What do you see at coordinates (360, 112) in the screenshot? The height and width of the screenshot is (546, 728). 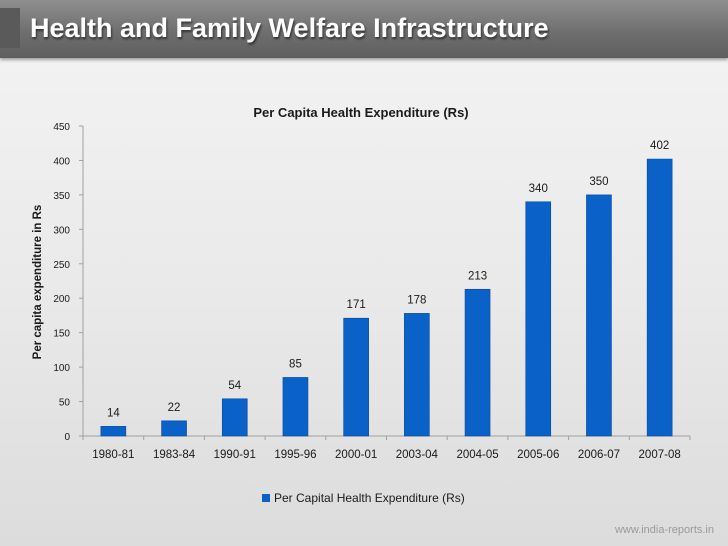 I see `chart-title: Per Capita Health Expenditure (Rs)` at bounding box center [360, 112].